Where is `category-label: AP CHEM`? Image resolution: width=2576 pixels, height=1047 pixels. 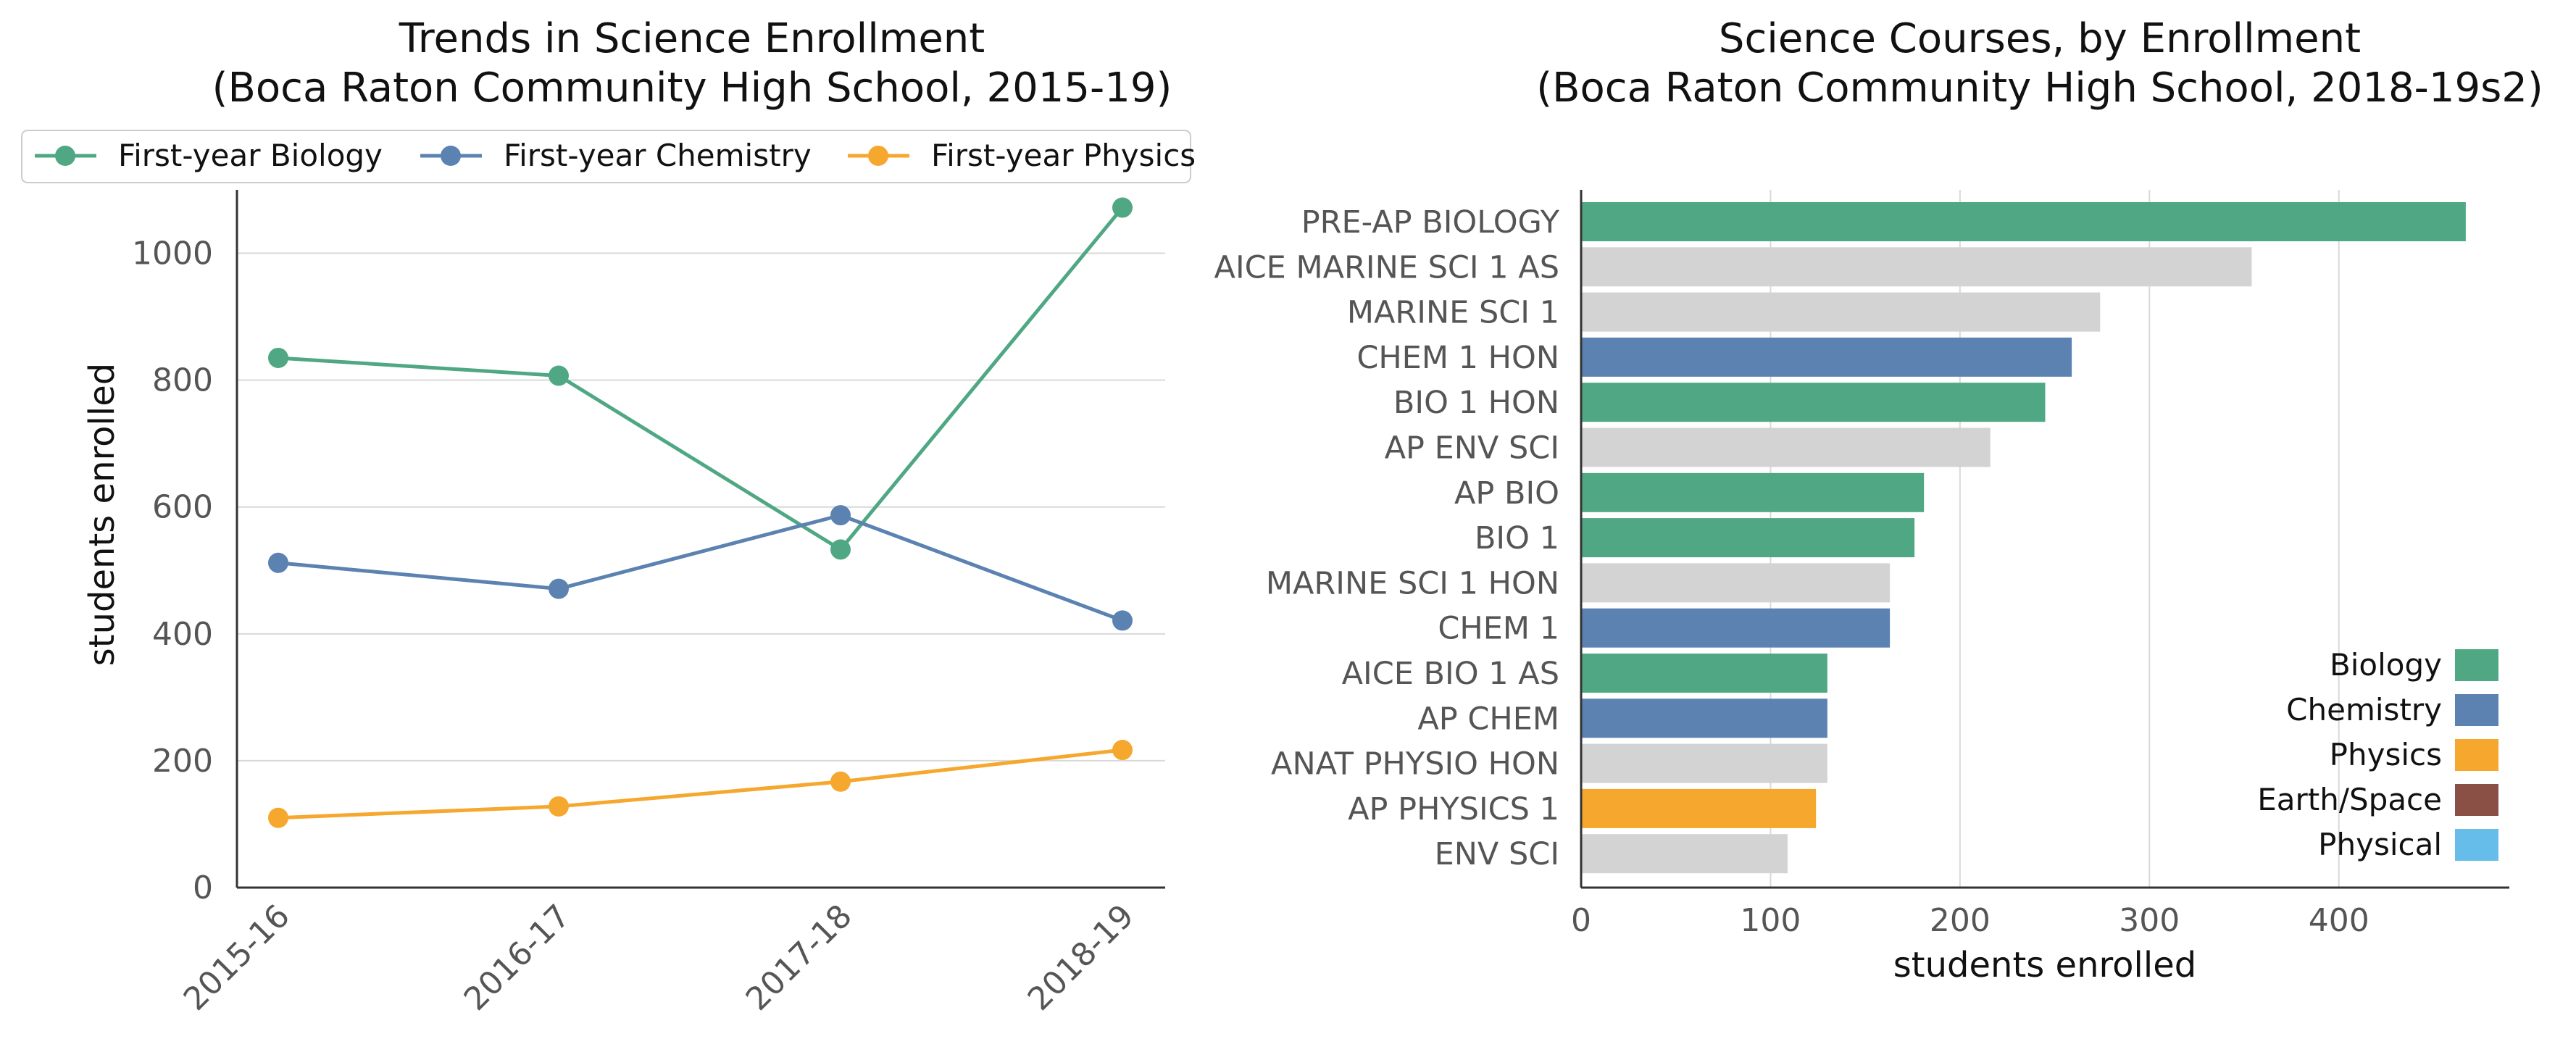 category-label: AP CHEM is located at coordinates (1488, 719).